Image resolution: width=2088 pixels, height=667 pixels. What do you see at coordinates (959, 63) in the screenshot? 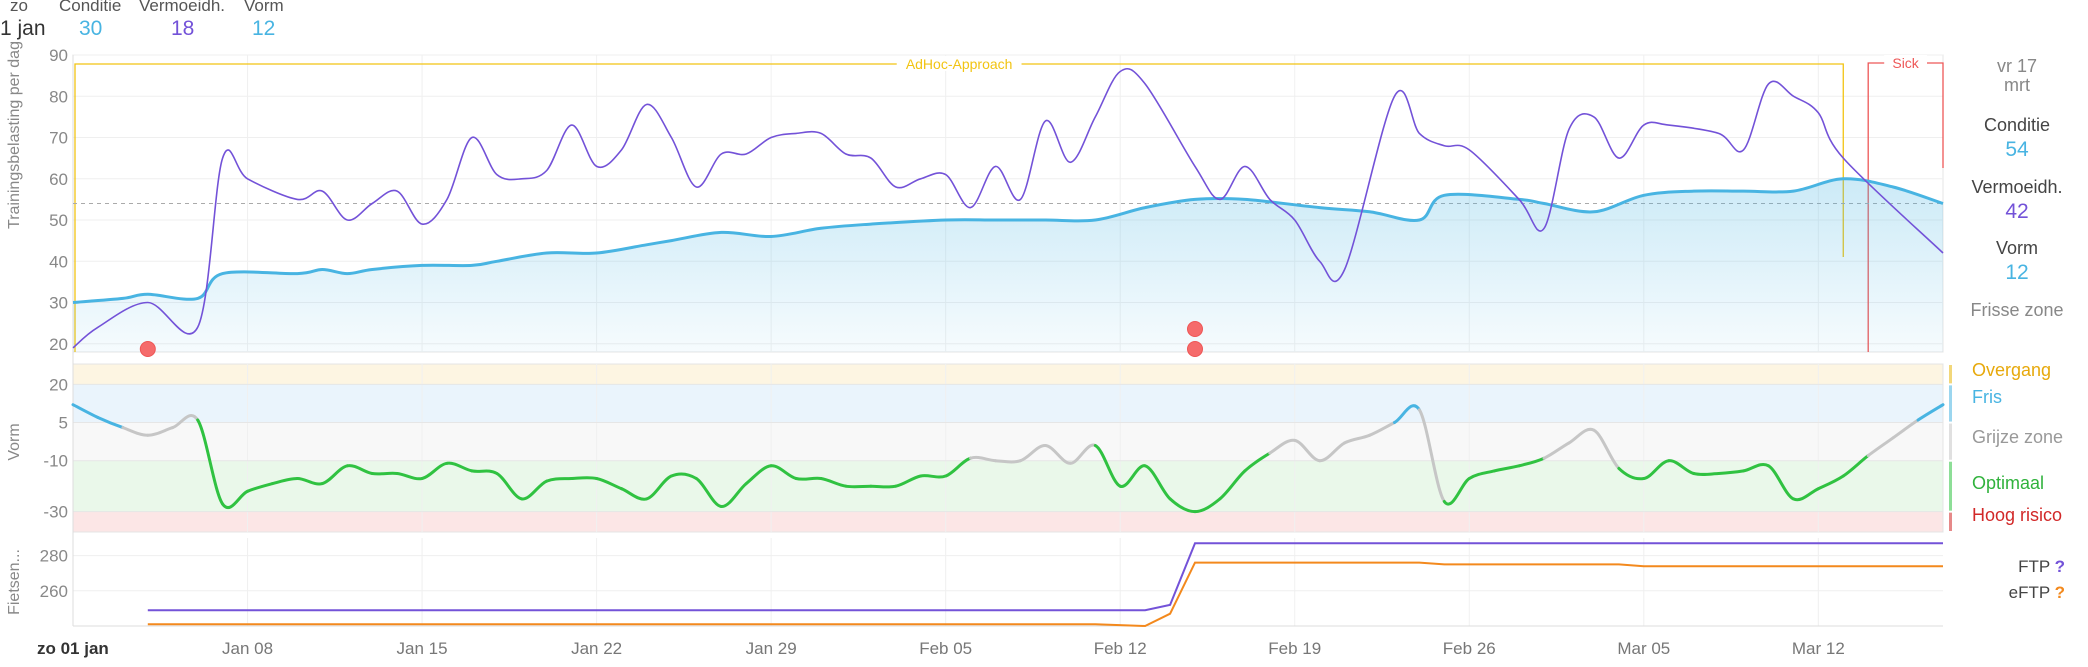
I see `annotation-label-bg` at bounding box center [959, 63].